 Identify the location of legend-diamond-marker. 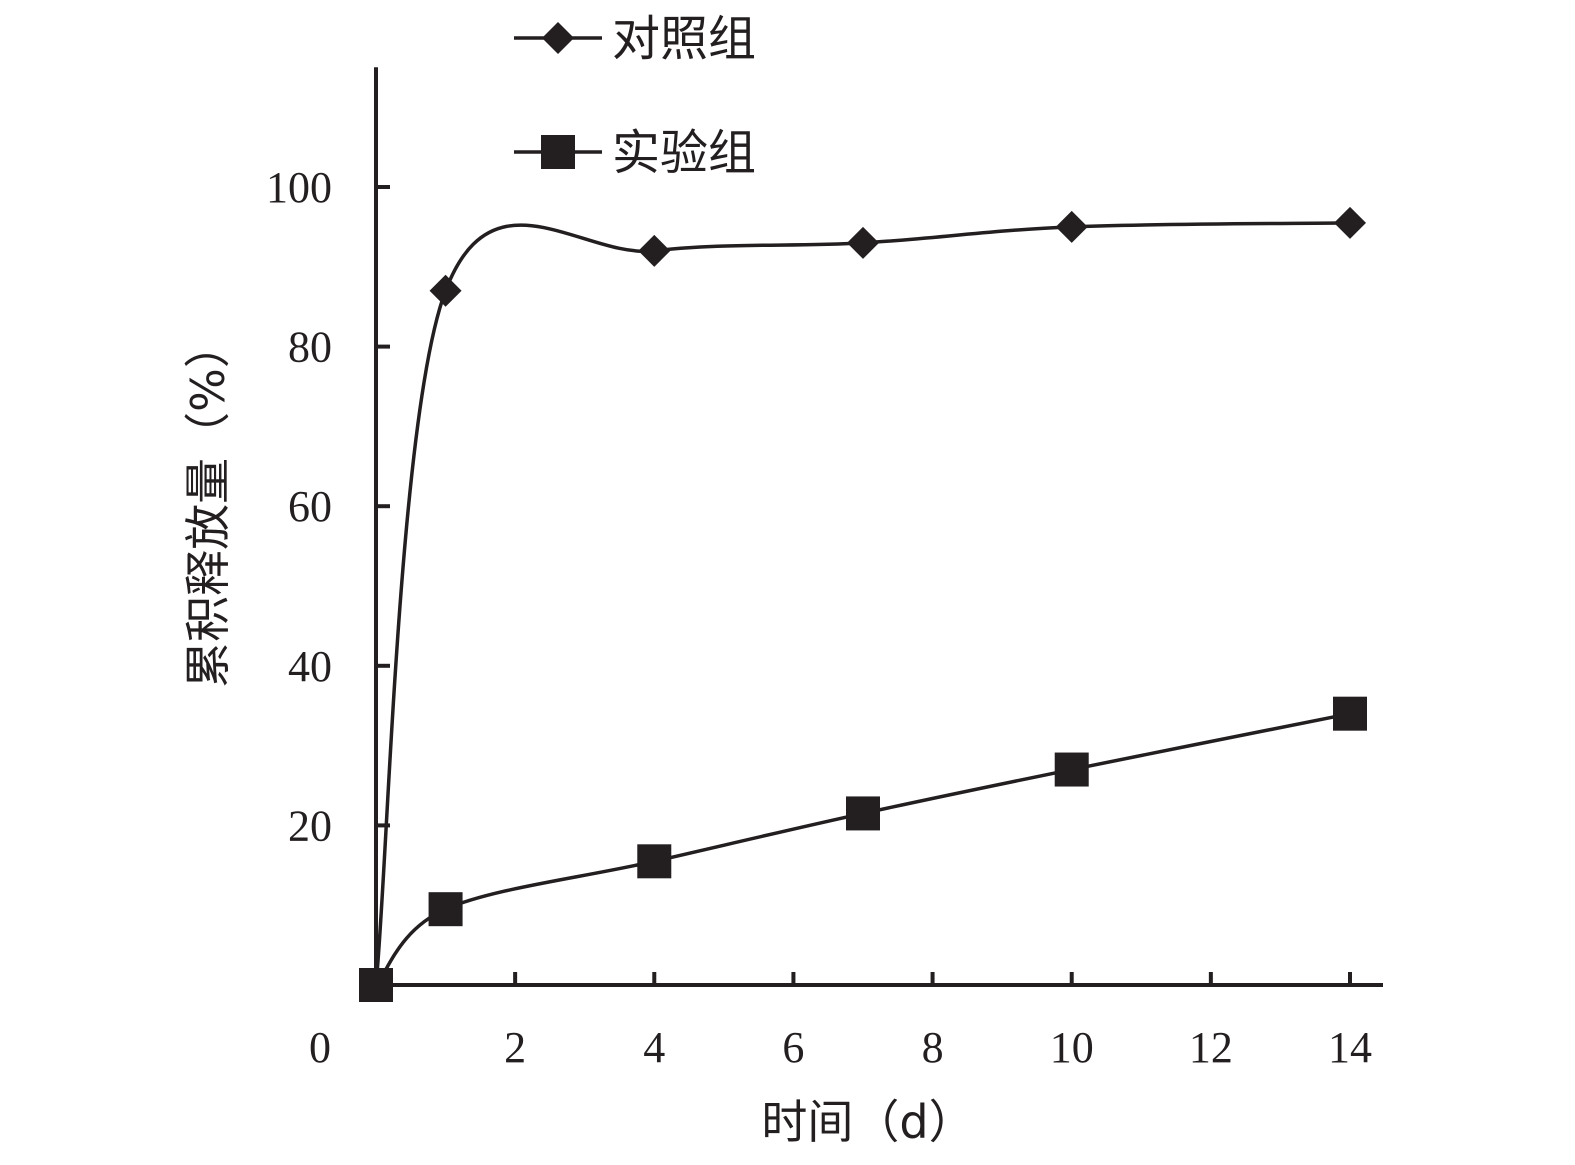
(558, 38).